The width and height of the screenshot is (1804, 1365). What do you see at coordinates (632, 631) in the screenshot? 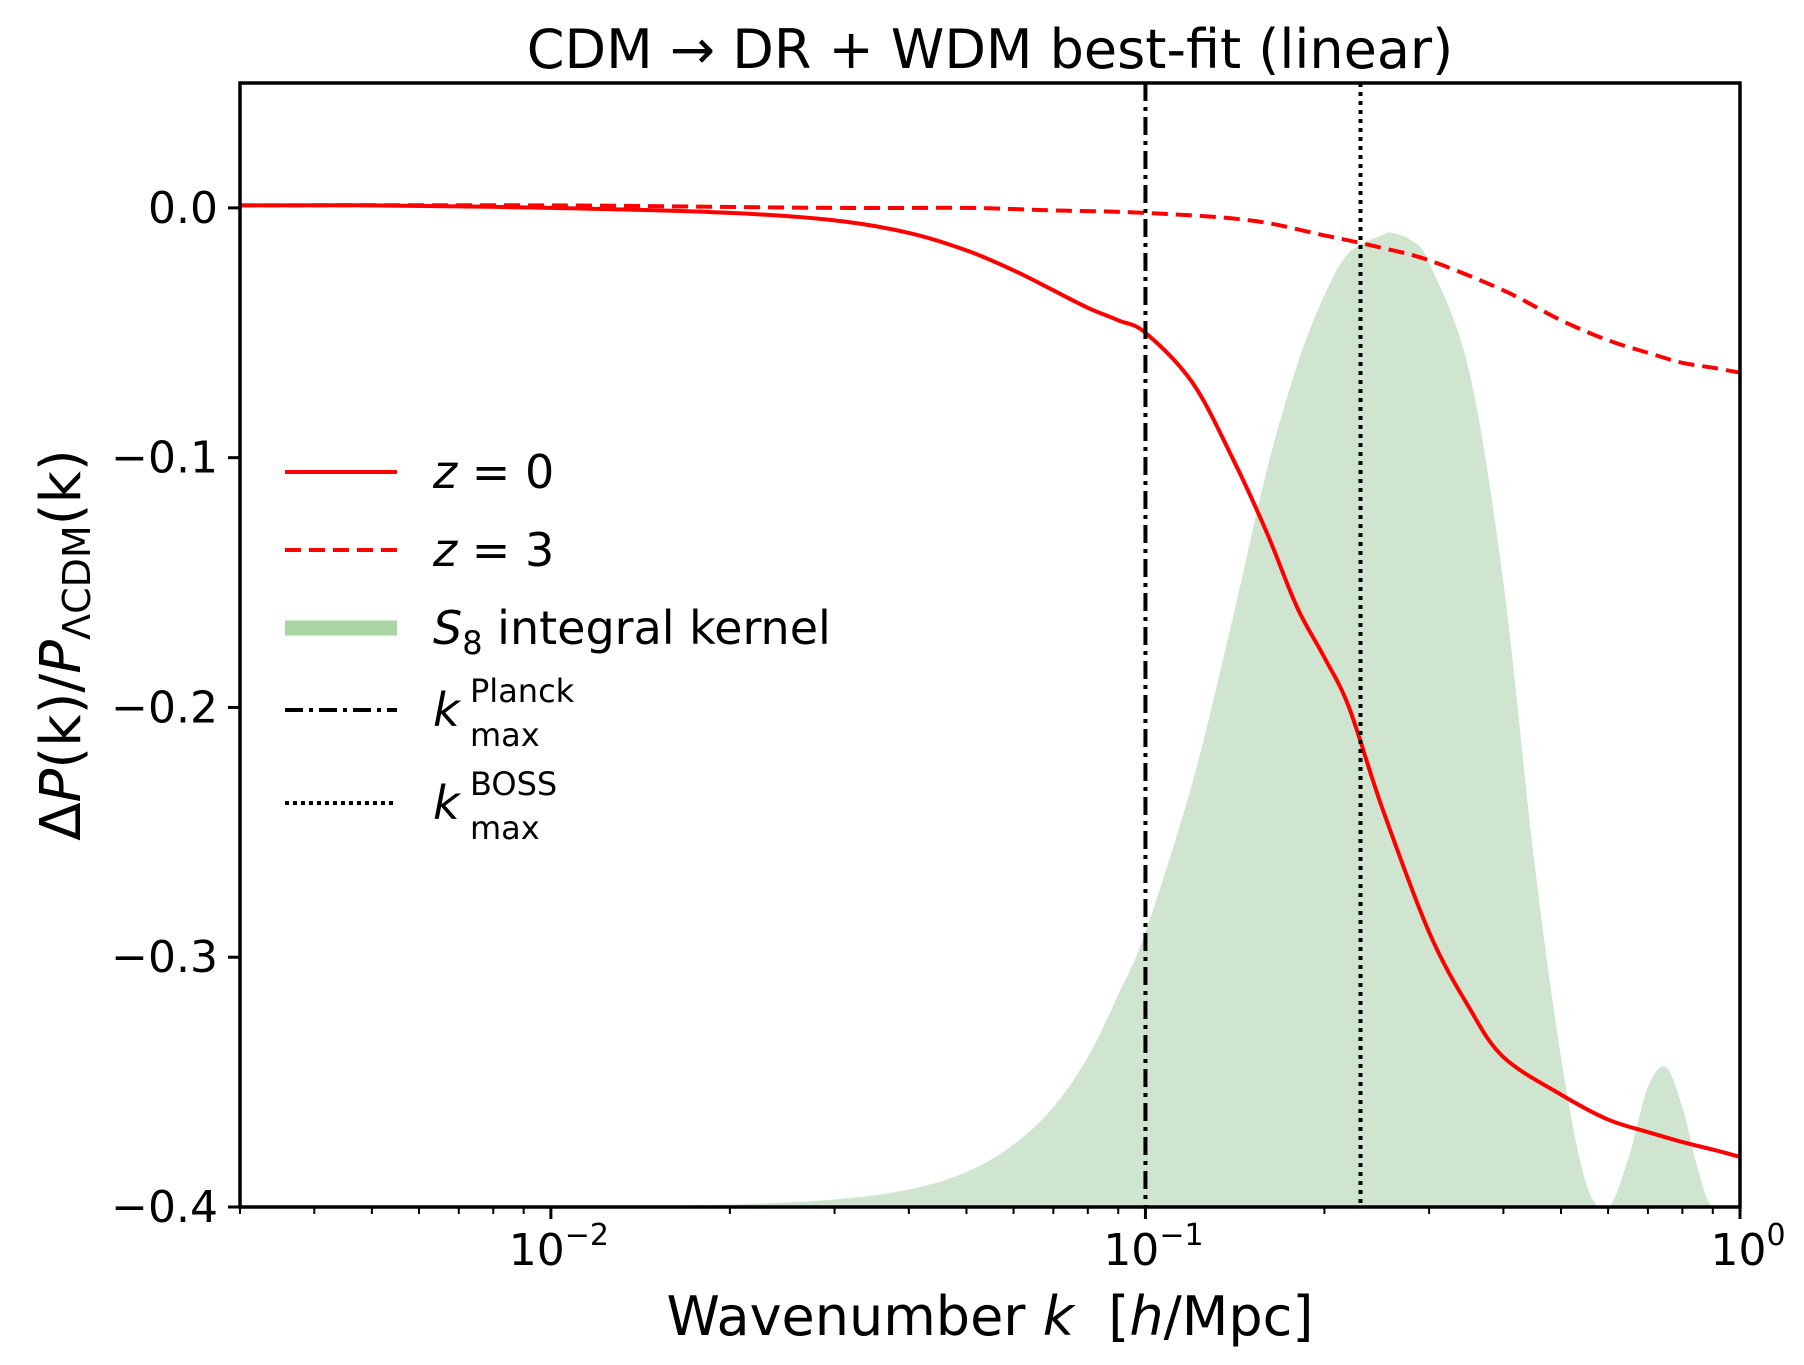
I see `legend-label-kernel: S8 integral kernel` at bounding box center [632, 631].